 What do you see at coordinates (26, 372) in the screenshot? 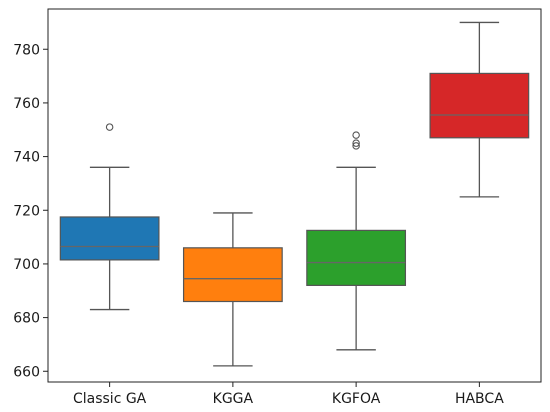
I see `y-tick-label: 660` at bounding box center [26, 372].